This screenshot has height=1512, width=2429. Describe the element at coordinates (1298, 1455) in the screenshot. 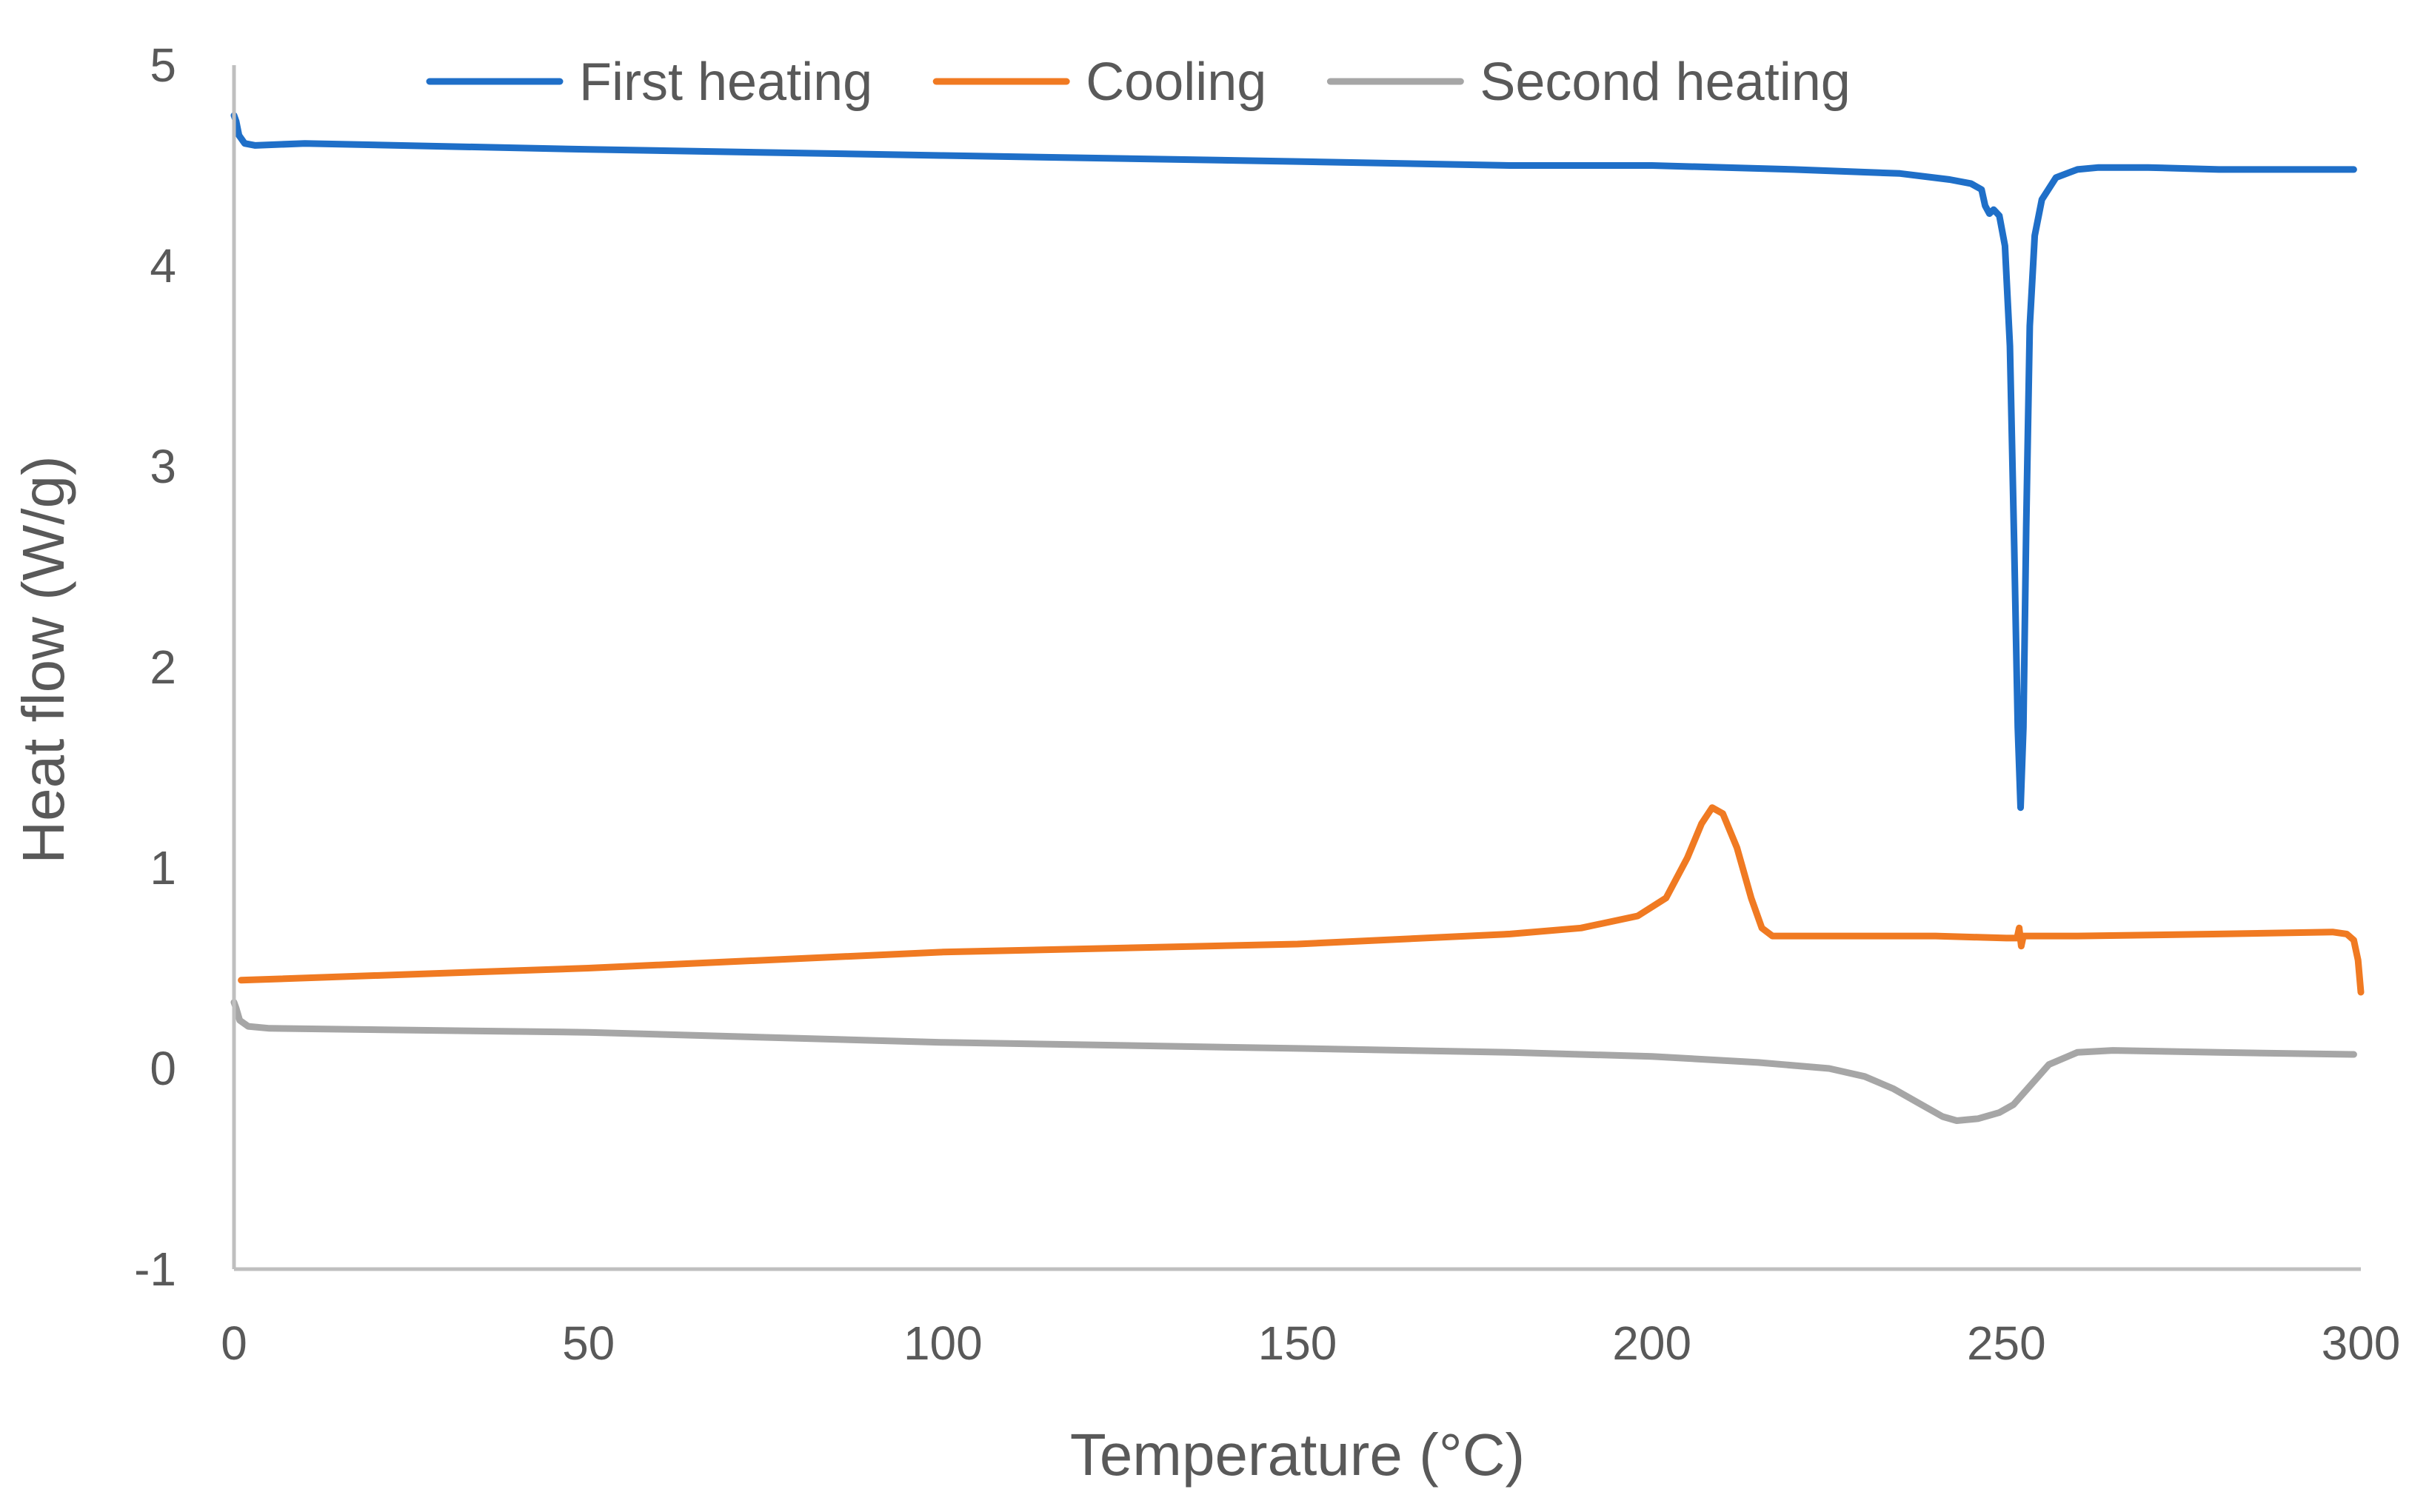

I see `x-axis-title: Temperature (°C)` at that location.